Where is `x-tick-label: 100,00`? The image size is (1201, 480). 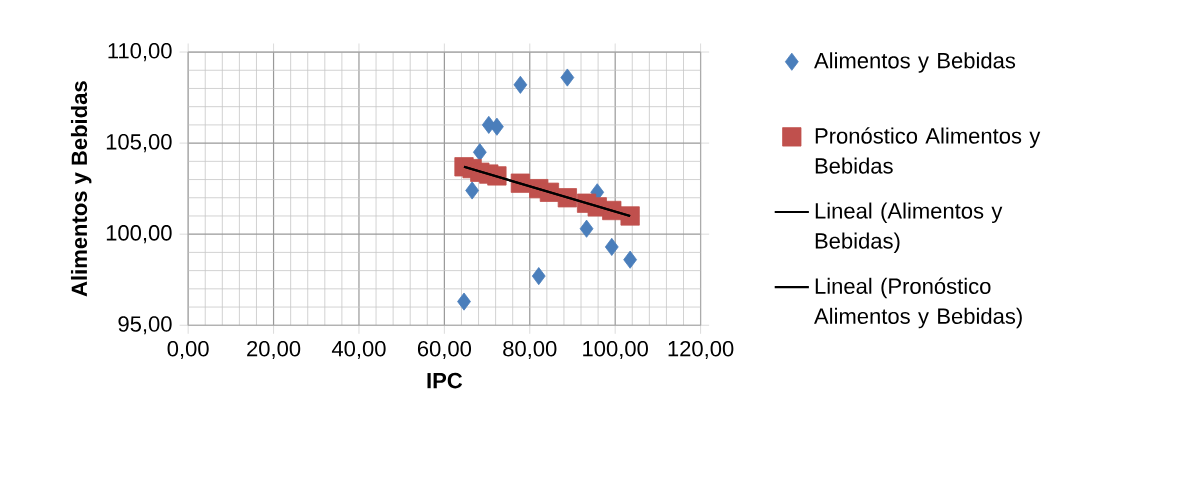
x-tick-label: 100,00 is located at coordinates (615, 349).